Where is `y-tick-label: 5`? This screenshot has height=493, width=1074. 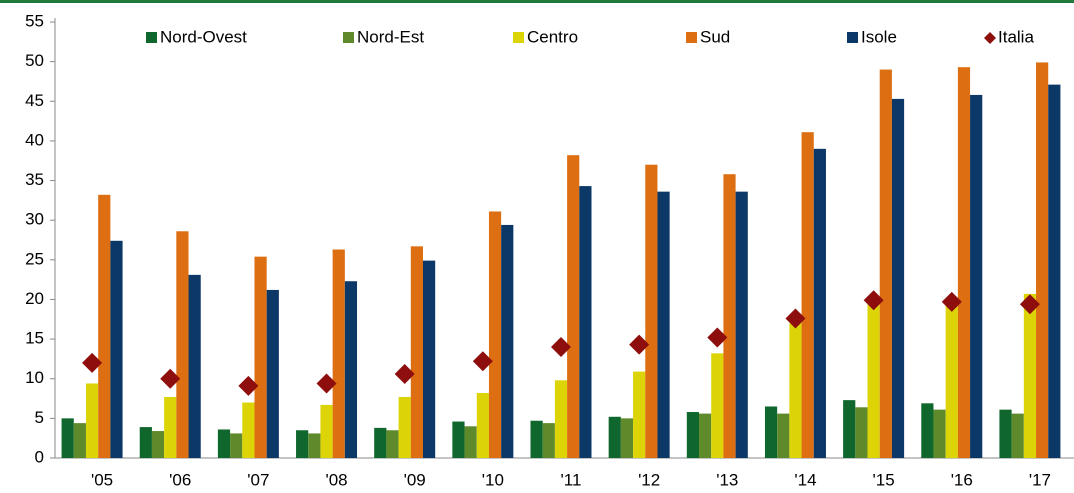 y-tick-label: 5 is located at coordinates (39, 417).